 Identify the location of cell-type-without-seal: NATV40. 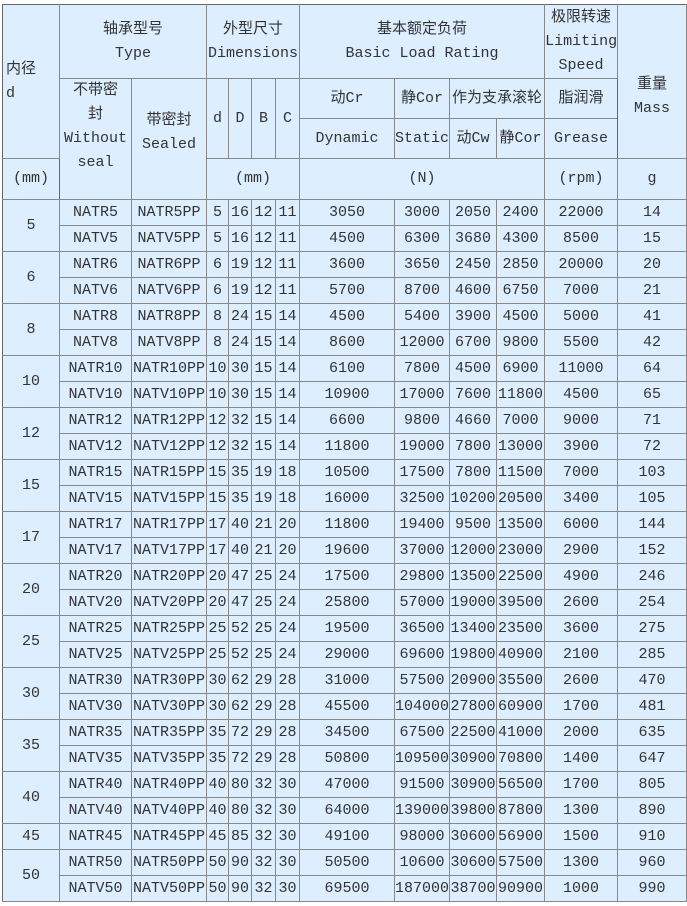
(95, 810).